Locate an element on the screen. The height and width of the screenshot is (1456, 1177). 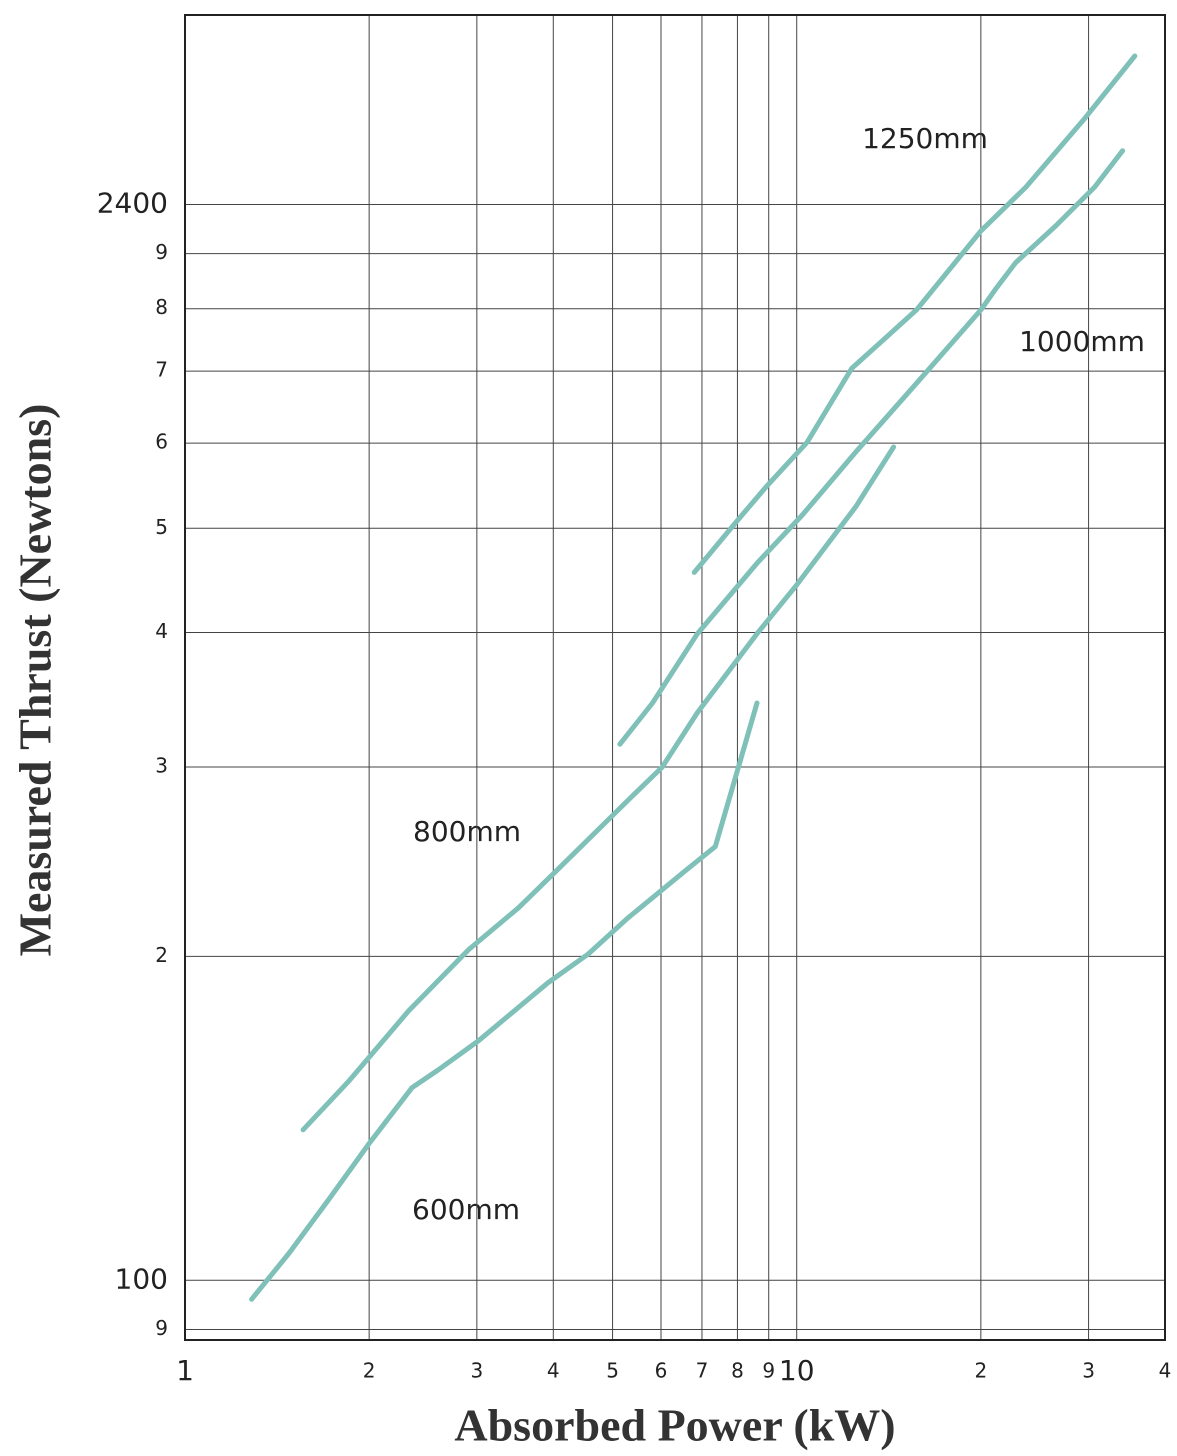
y-tick-label: 3 is located at coordinates (161, 765).